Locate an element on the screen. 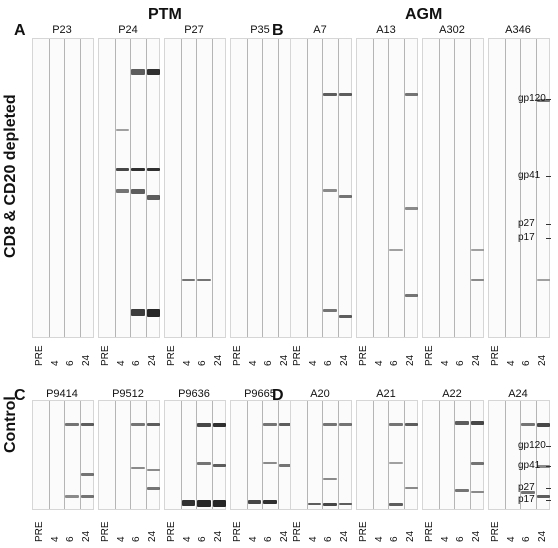 The width and height of the screenshot is (558, 548). animal-id-a13: A13 is located at coordinates (386, 30).